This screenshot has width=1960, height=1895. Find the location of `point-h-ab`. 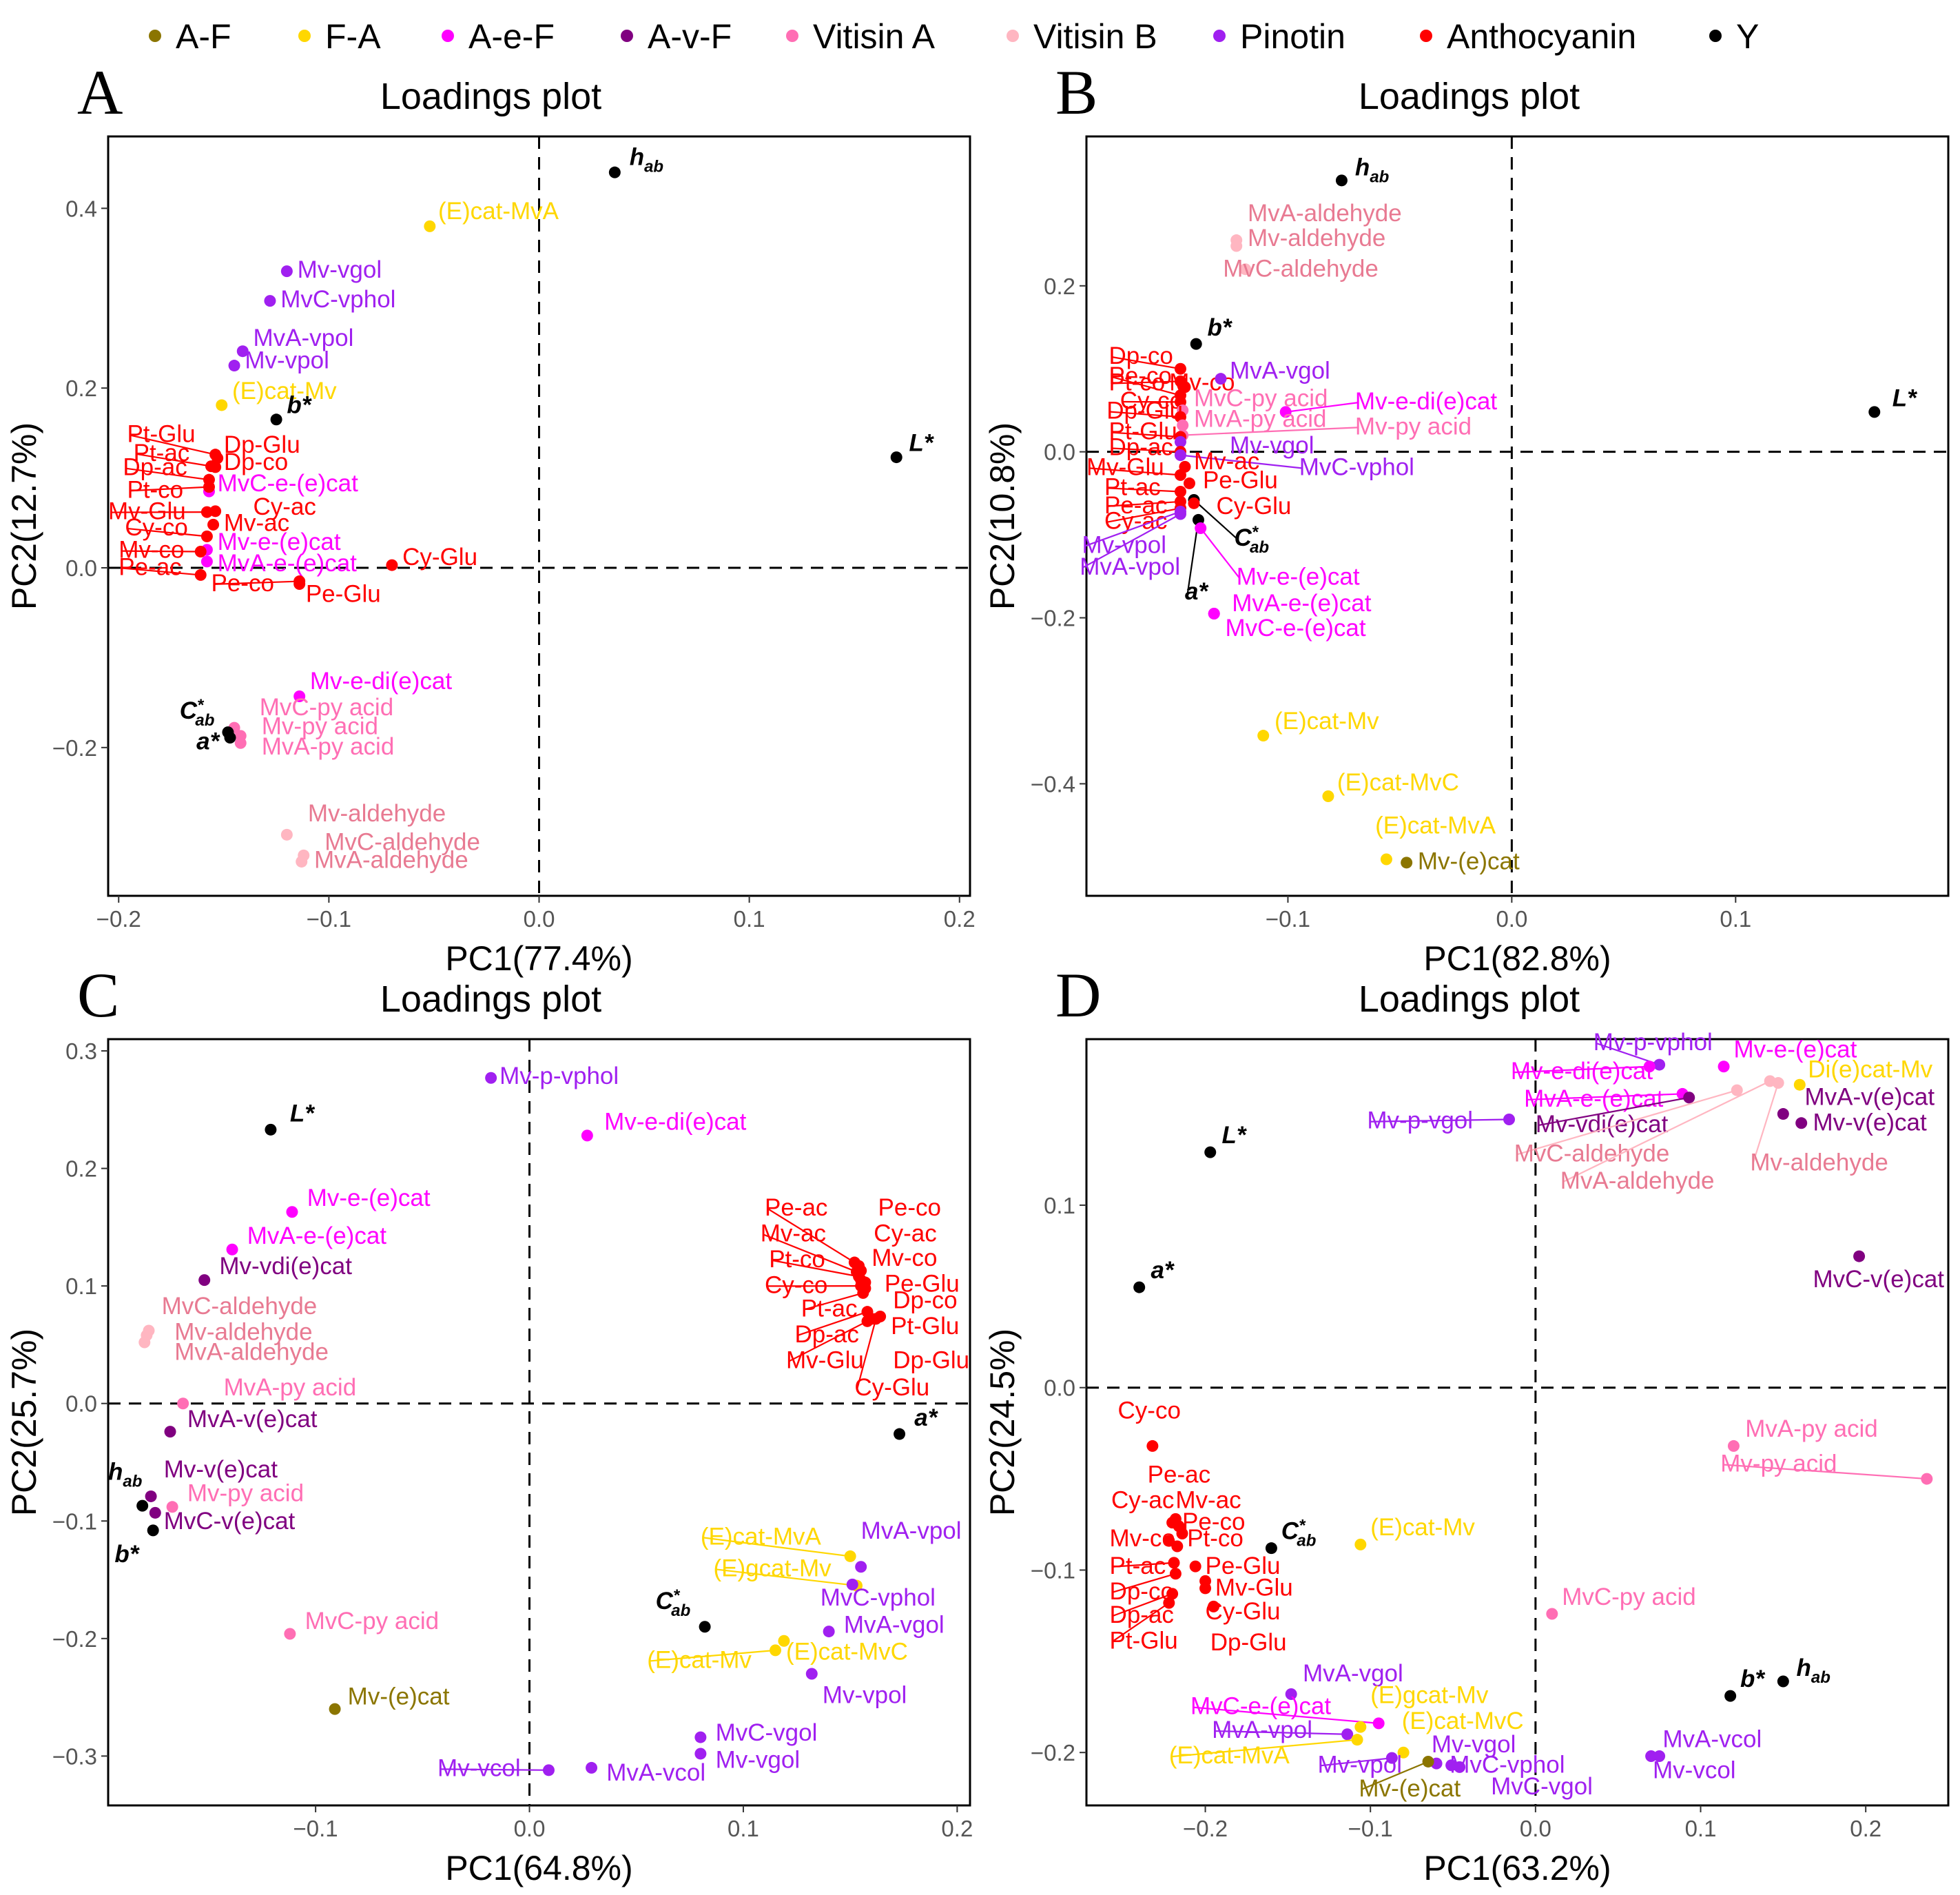

point-h-ab is located at coordinates (142, 1505).